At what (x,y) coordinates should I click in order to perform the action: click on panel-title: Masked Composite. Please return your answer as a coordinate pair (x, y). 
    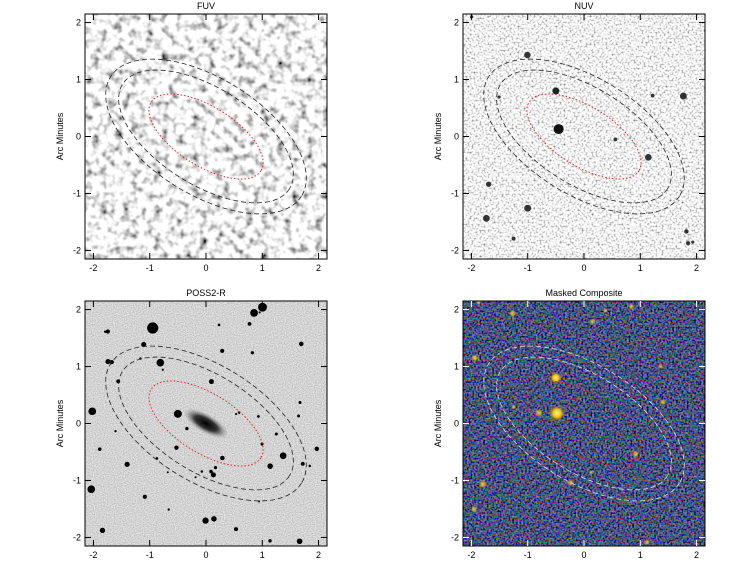
    Looking at the image, I should click on (583, 293).